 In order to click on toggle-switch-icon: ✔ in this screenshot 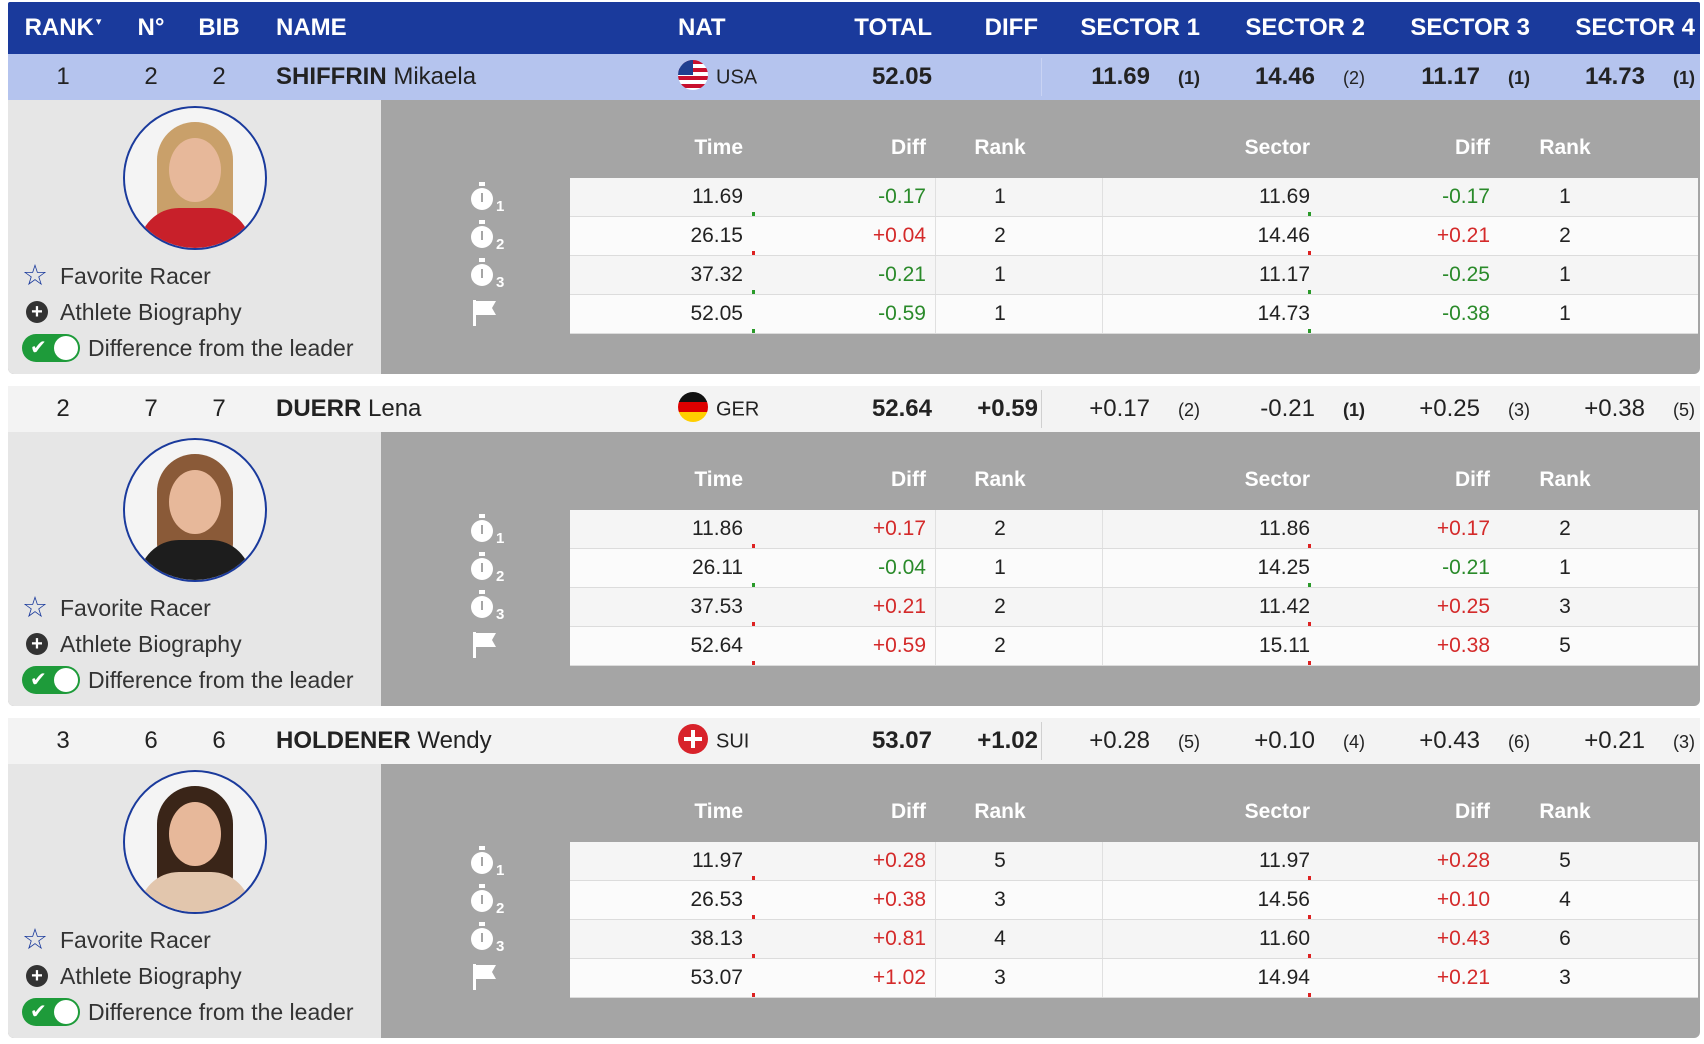, I will do `click(51, 680)`.